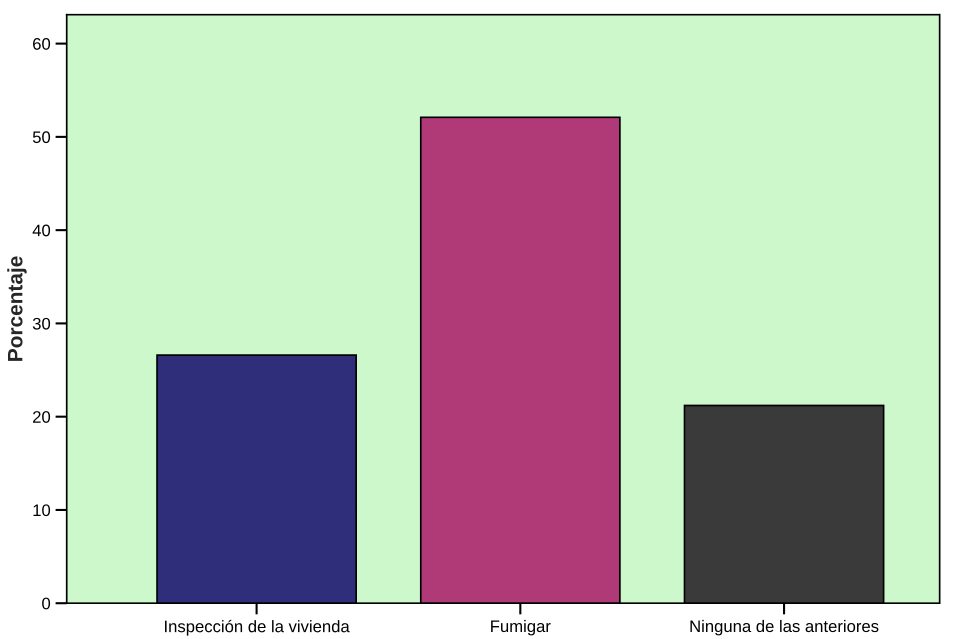 Image resolution: width=953 pixels, height=639 pixels. Describe the element at coordinates (17, 308) in the screenshot. I see `y-axis-title: Porcentaje` at that location.